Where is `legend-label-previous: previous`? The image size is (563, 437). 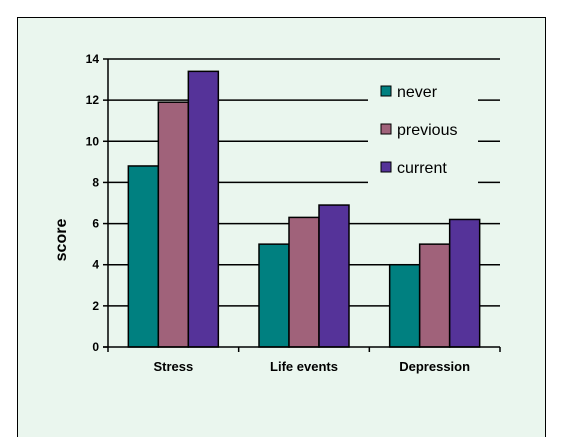 legend-label-previous: previous is located at coordinates (427, 130).